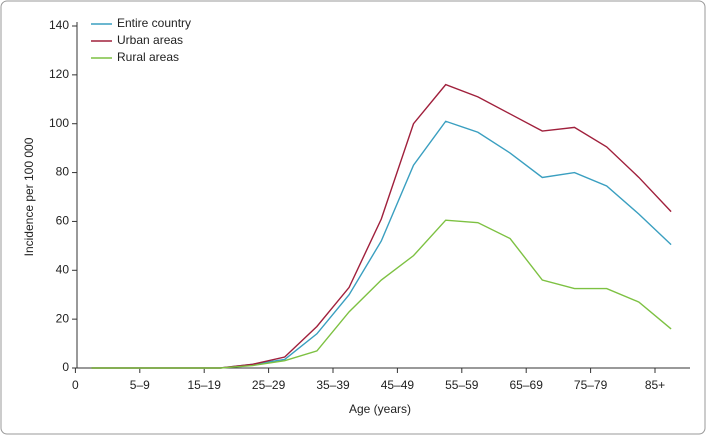 Image resolution: width=707 pixels, height=436 pixels. Describe the element at coordinates (63, 172) in the screenshot. I see `y-tick-label: 80` at that location.